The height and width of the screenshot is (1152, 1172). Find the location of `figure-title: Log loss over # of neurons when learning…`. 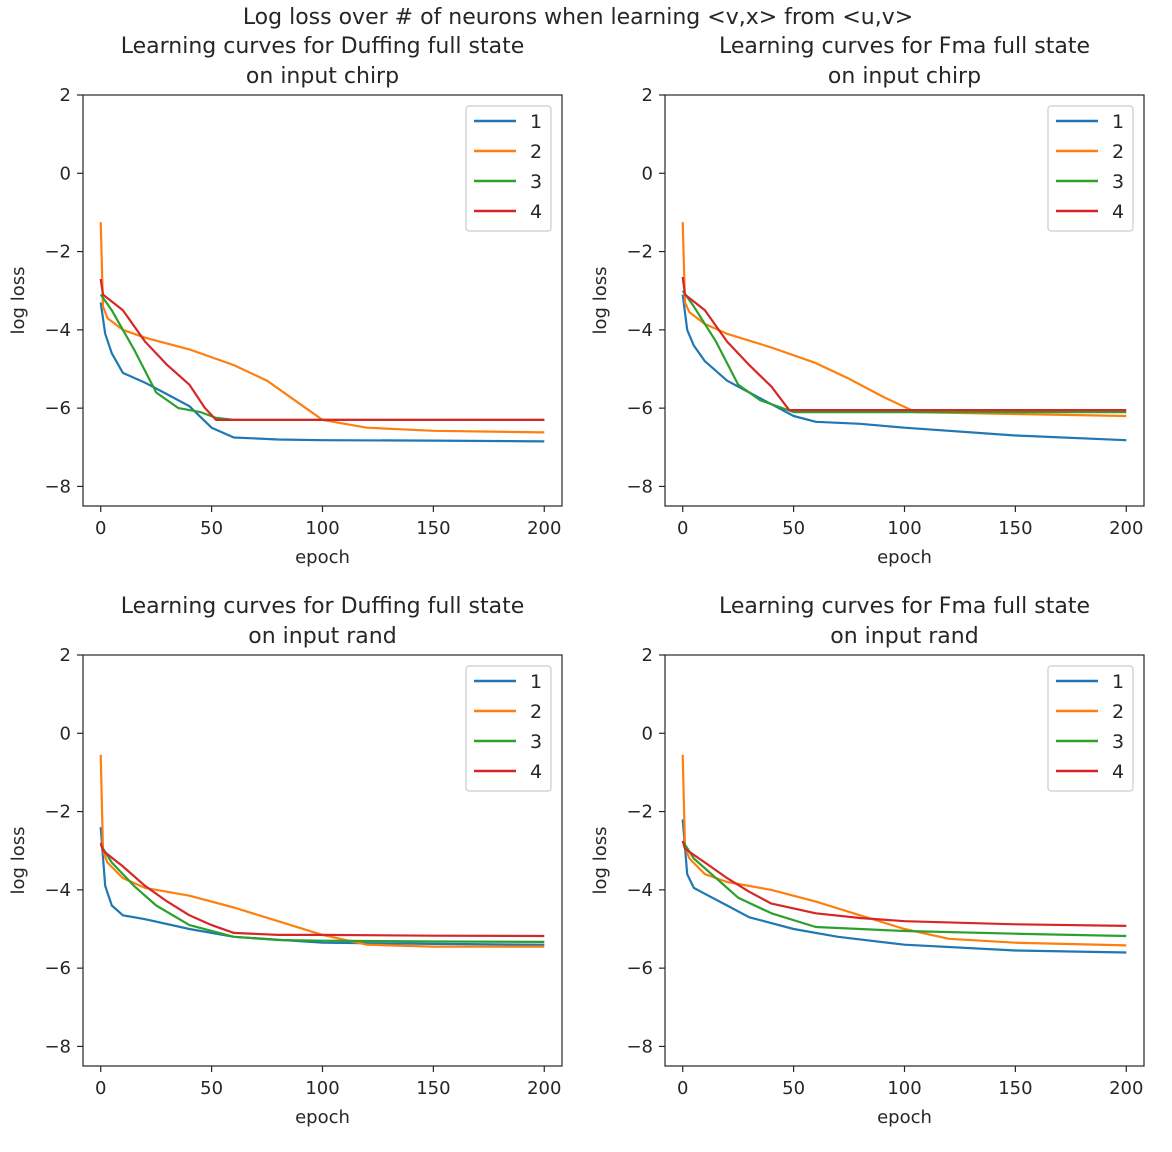

figure-title: Log loss over # of neurons when learning… is located at coordinates (578, 17).